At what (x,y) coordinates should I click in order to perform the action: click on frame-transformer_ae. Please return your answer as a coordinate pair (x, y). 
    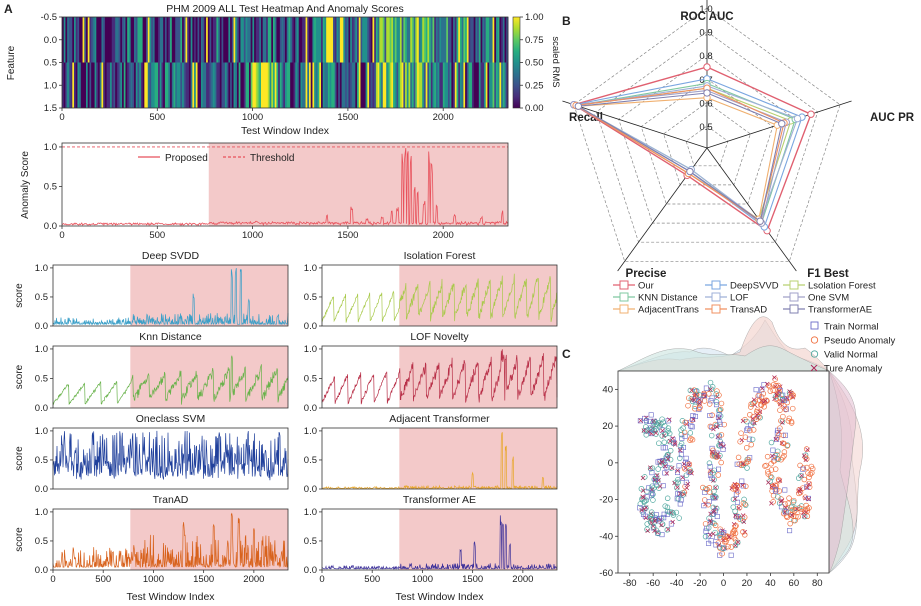
    Looking at the image, I should click on (439, 539).